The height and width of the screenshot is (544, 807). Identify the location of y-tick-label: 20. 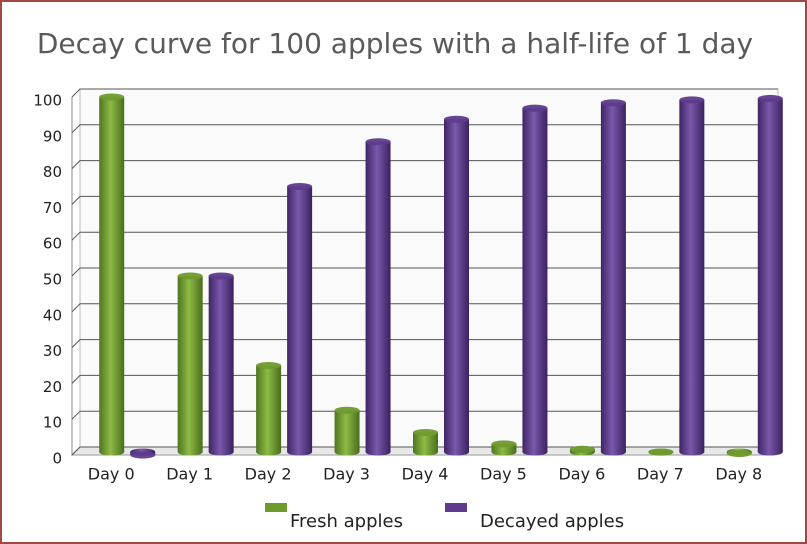
(52, 387).